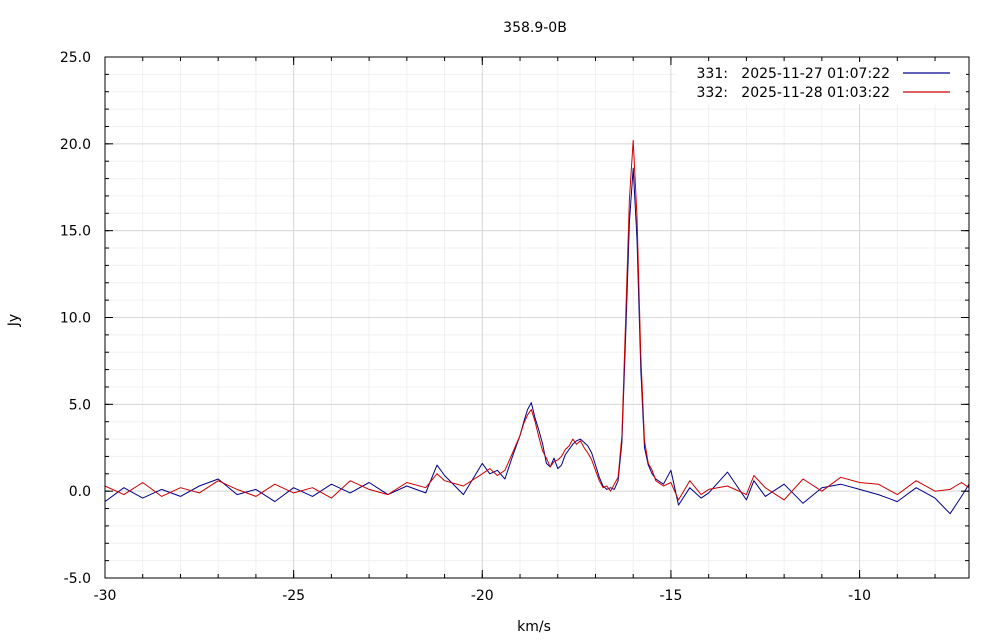 This screenshot has width=1000, height=640. What do you see at coordinates (75, 145) in the screenshot?
I see `y-tick-label: 20.0` at bounding box center [75, 145].